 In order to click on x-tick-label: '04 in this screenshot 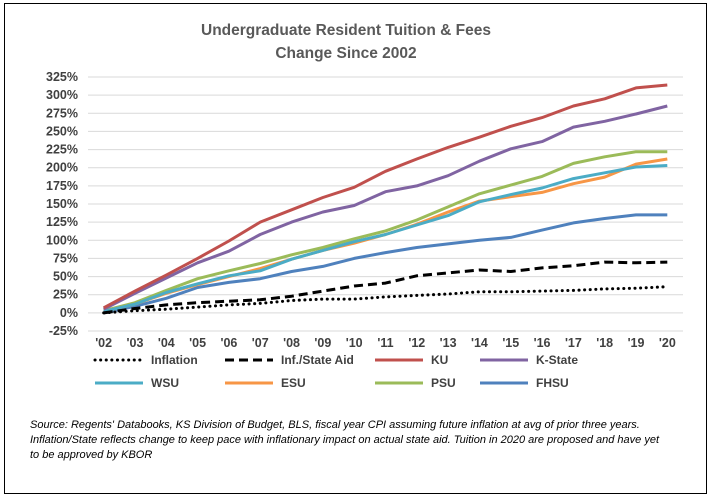, I will do `click(166, 343)`.